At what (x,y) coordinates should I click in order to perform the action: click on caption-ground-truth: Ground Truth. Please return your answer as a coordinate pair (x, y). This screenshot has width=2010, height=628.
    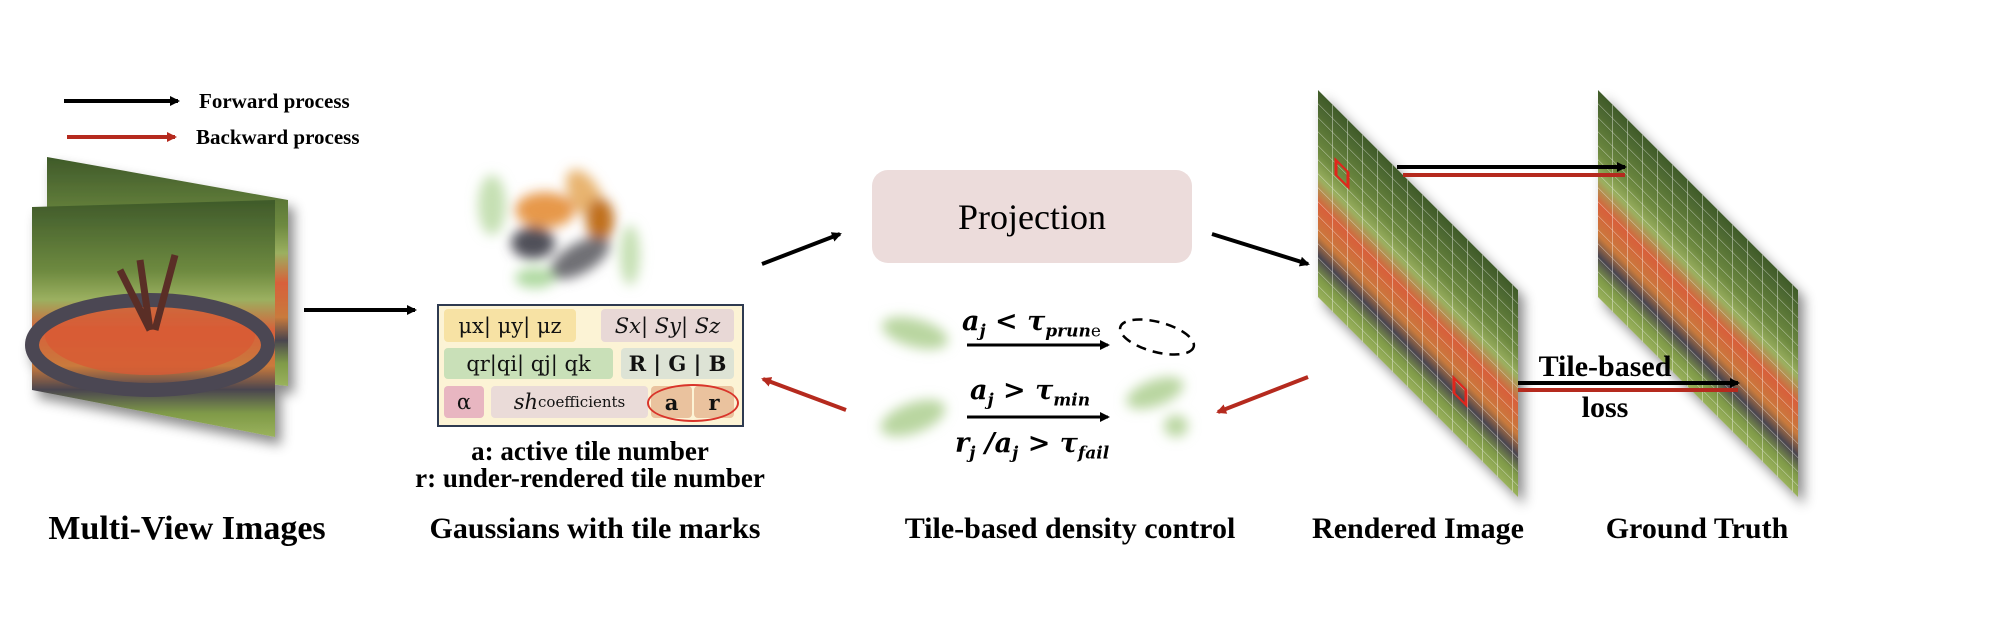
    Looking at the image, I should click on (1697, 528).